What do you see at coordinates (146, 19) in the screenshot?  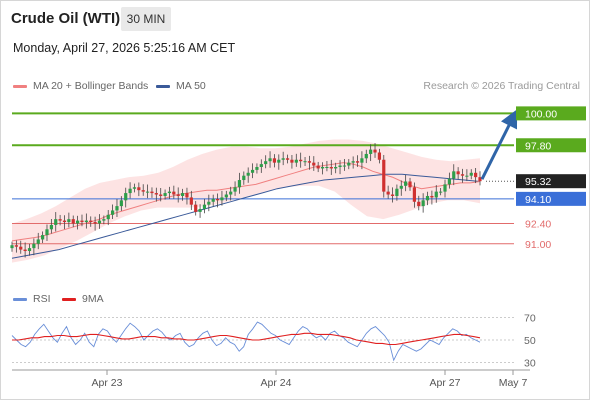 I see `timeframe-badge: 30 MIN` at bounding box center [146, 19].